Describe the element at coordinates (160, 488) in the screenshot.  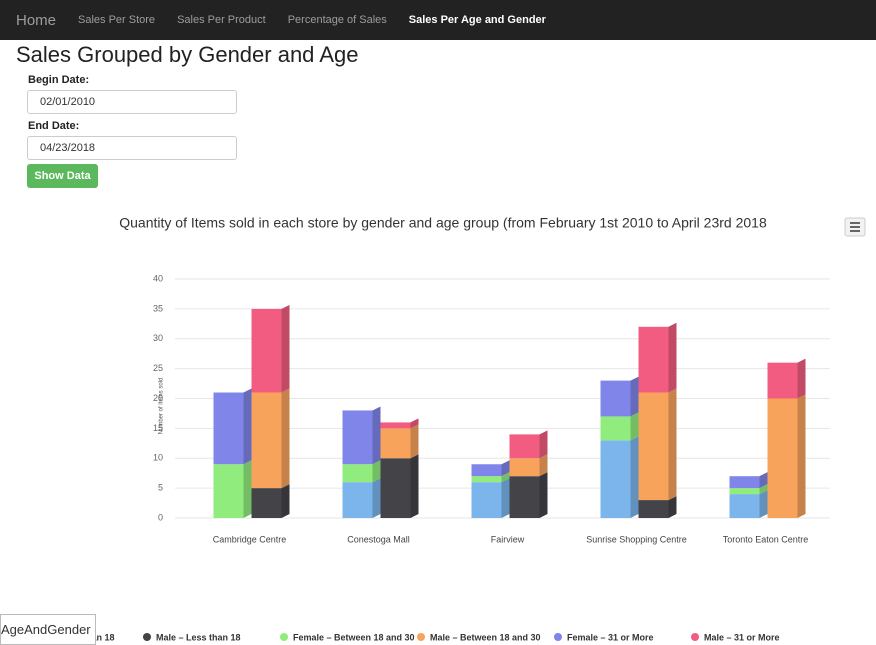
I see `y-tick-label: 5` at that location.